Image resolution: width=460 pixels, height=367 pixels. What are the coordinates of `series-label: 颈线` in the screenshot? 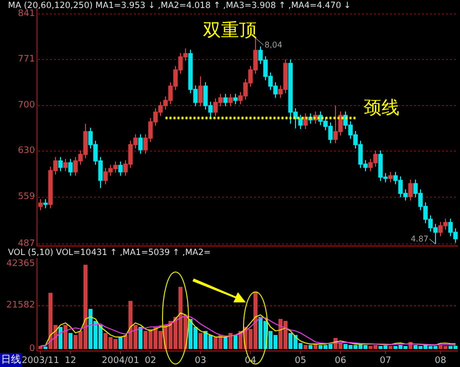 It's located at (382, 107).